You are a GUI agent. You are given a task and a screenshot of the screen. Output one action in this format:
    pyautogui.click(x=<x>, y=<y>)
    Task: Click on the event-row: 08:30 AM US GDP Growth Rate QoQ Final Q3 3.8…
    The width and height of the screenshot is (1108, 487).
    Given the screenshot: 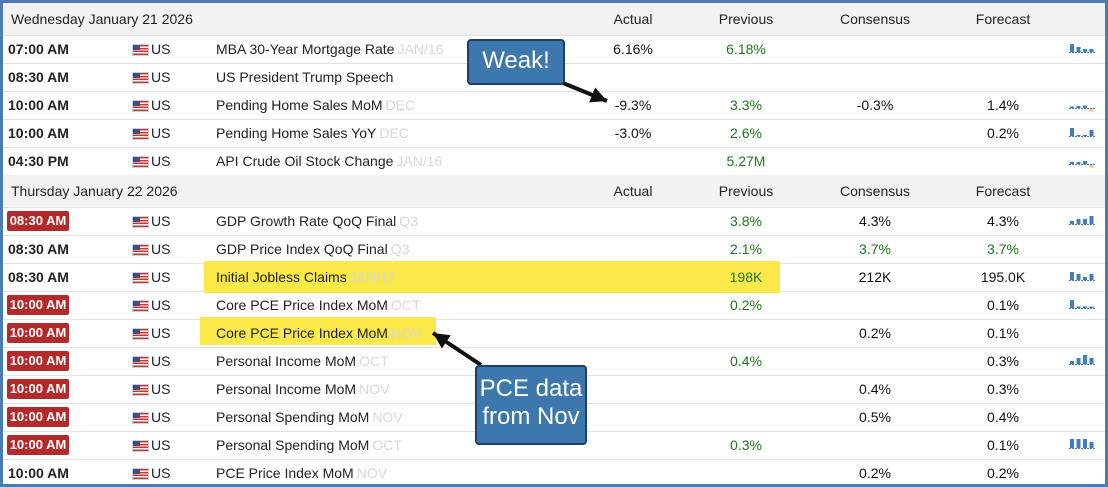 What is the action you would take?
    pyautogui.click(x=554, y=221)
    